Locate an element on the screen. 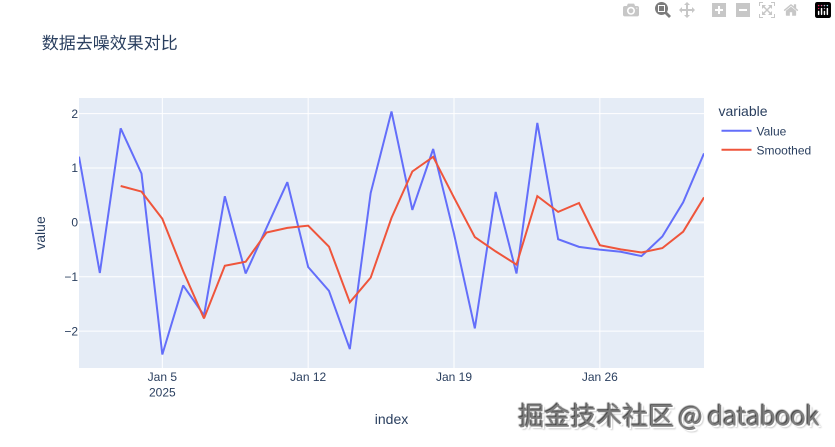  svg-text: variable is located at coordinates (743, 111).